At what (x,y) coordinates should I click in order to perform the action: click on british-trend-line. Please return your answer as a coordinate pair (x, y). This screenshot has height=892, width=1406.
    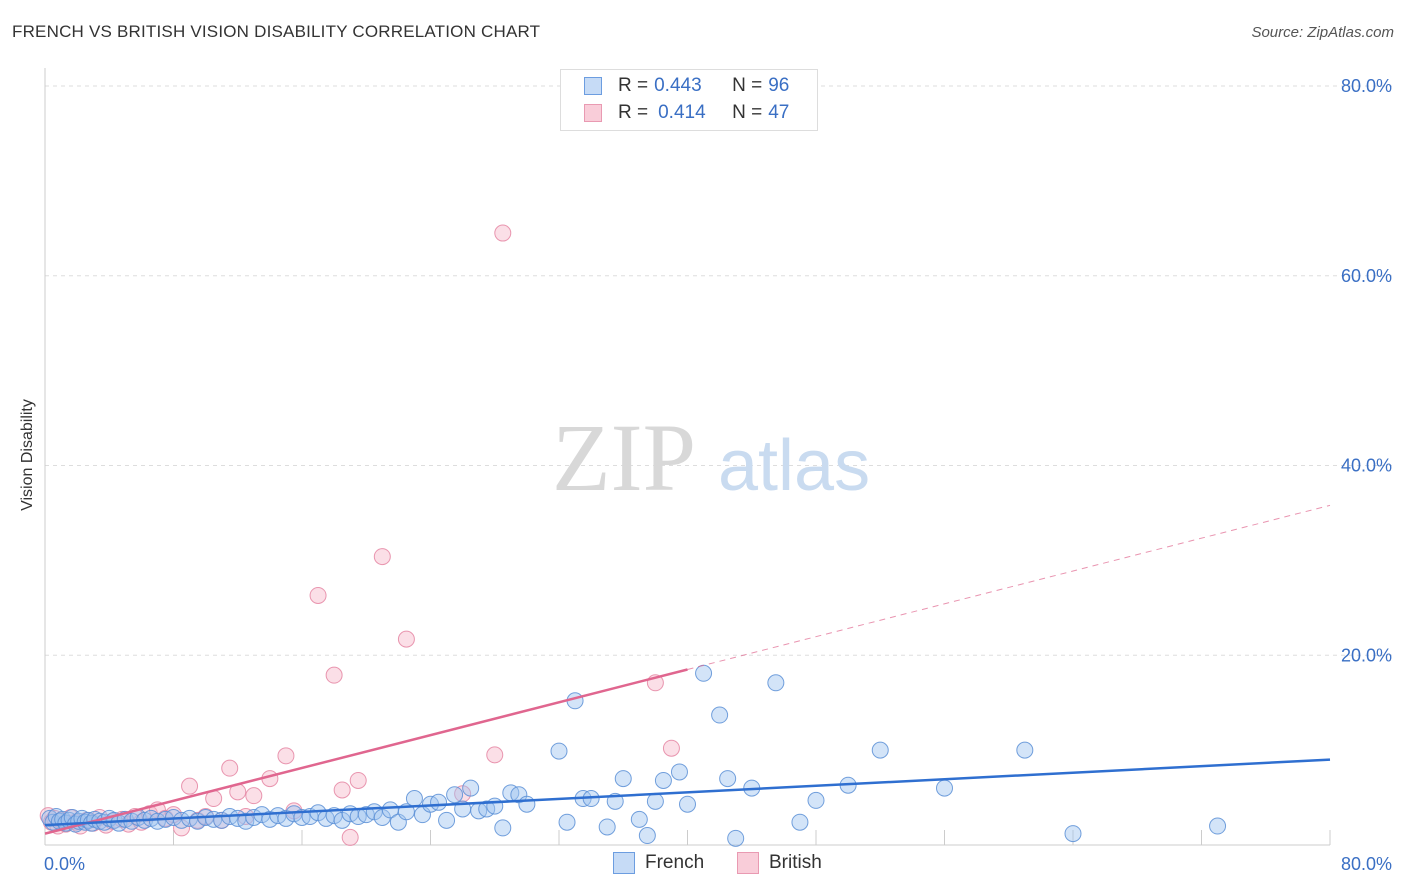
    Looking at the image, I should click on (366, 751).